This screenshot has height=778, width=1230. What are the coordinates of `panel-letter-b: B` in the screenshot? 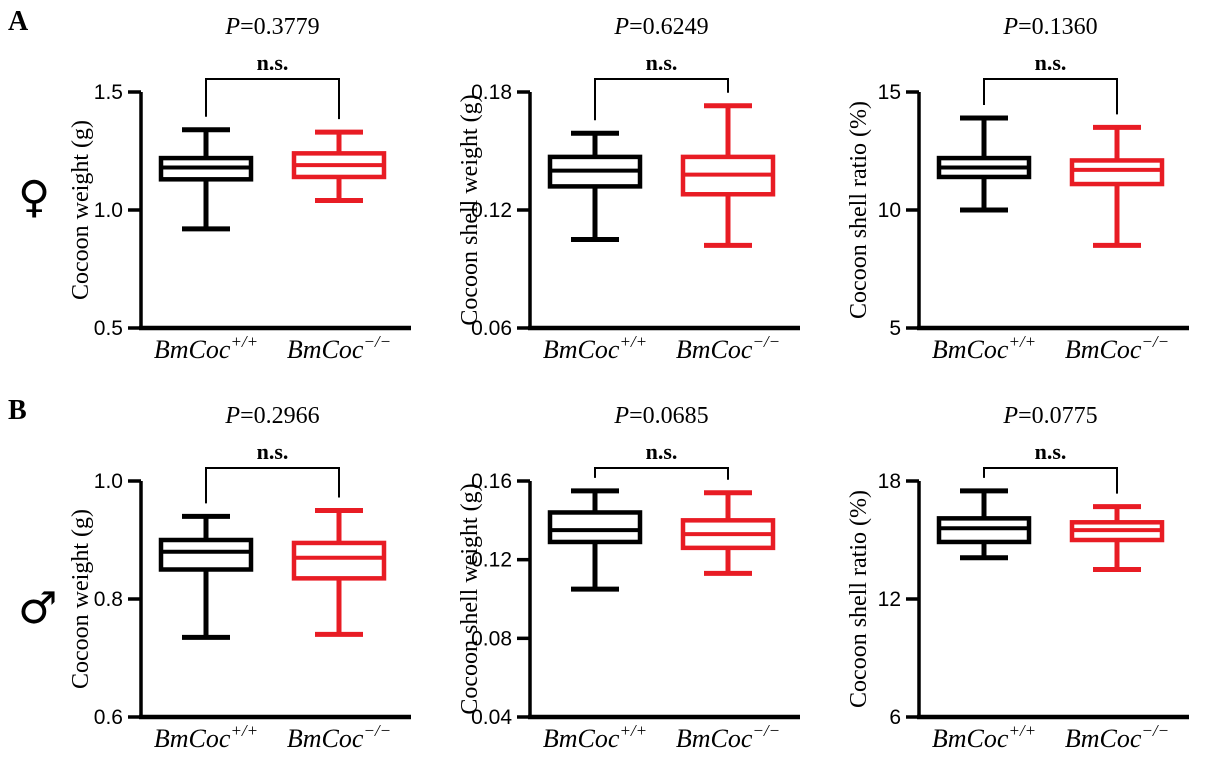 It's located at (17, 410).